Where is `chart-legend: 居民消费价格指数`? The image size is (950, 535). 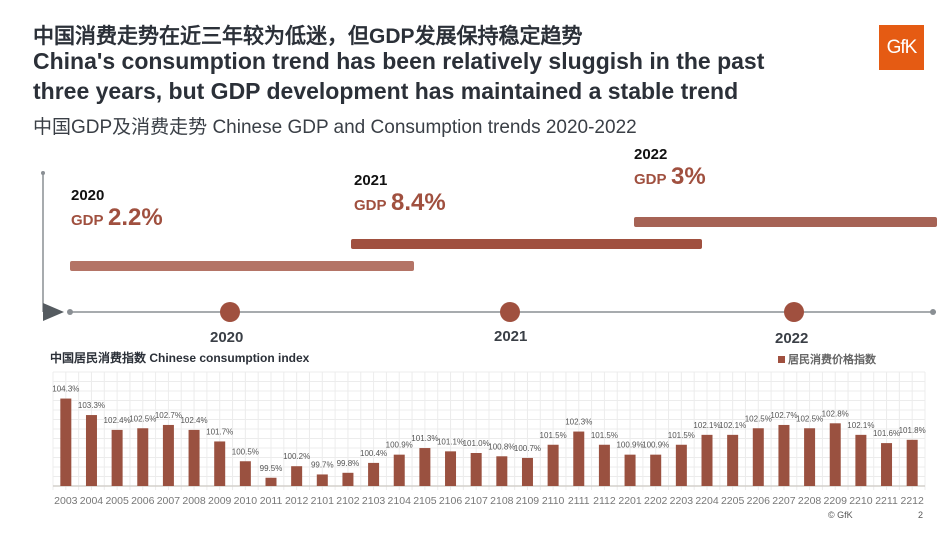
chart-legend: 居民消费价格指数 is located at coordinates (827, 359).